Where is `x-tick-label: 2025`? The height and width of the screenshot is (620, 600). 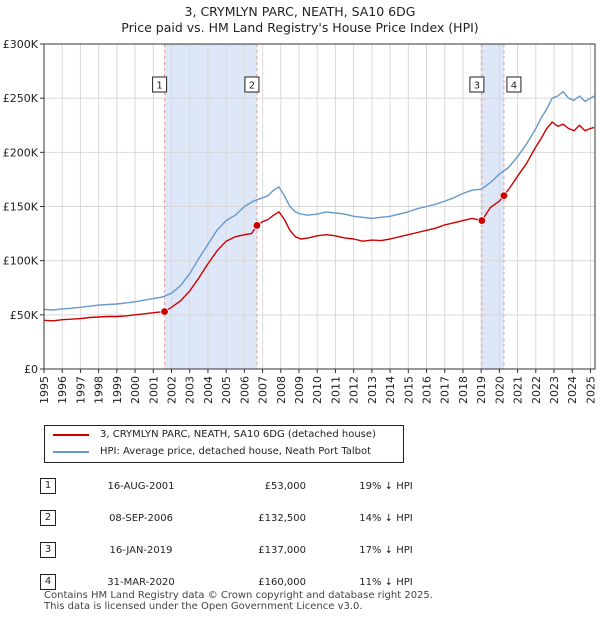
x-tick-label: 2025 is located at coordinates (590, 390).